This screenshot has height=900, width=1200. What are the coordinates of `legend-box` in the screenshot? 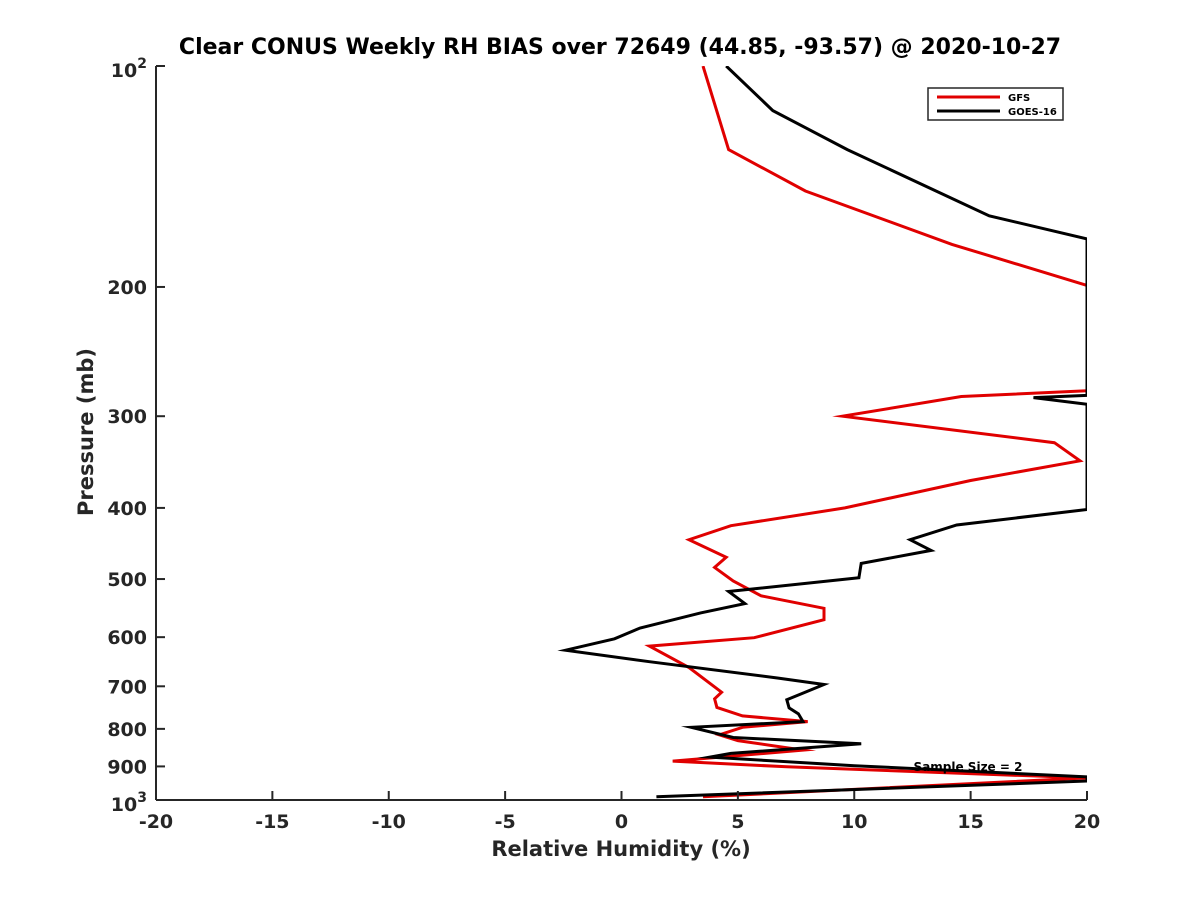 It's located at (995, 104).